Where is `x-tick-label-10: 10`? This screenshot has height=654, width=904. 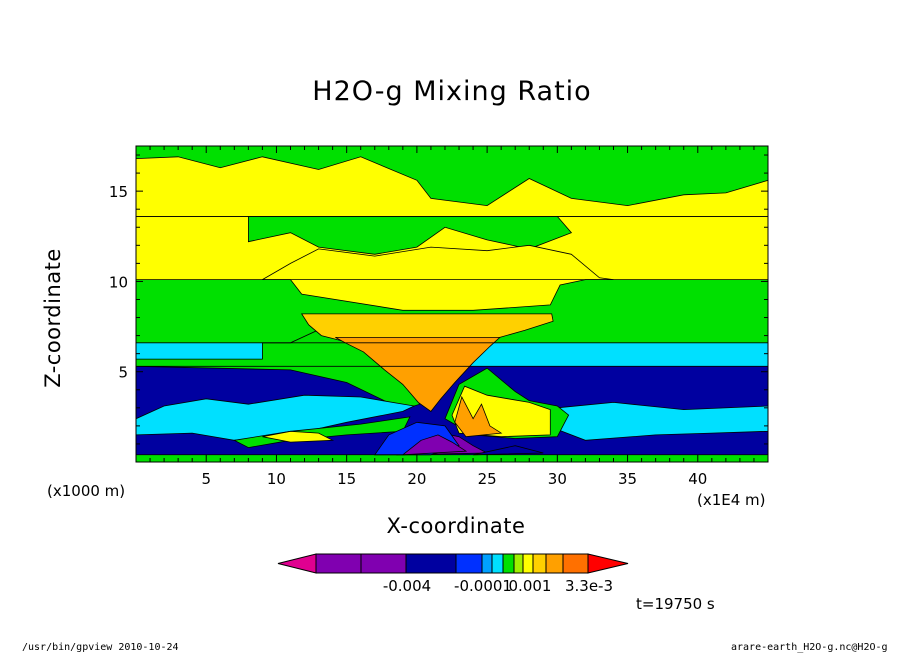
x-tick-label-10: 10 is located at coordinates (276, 479).